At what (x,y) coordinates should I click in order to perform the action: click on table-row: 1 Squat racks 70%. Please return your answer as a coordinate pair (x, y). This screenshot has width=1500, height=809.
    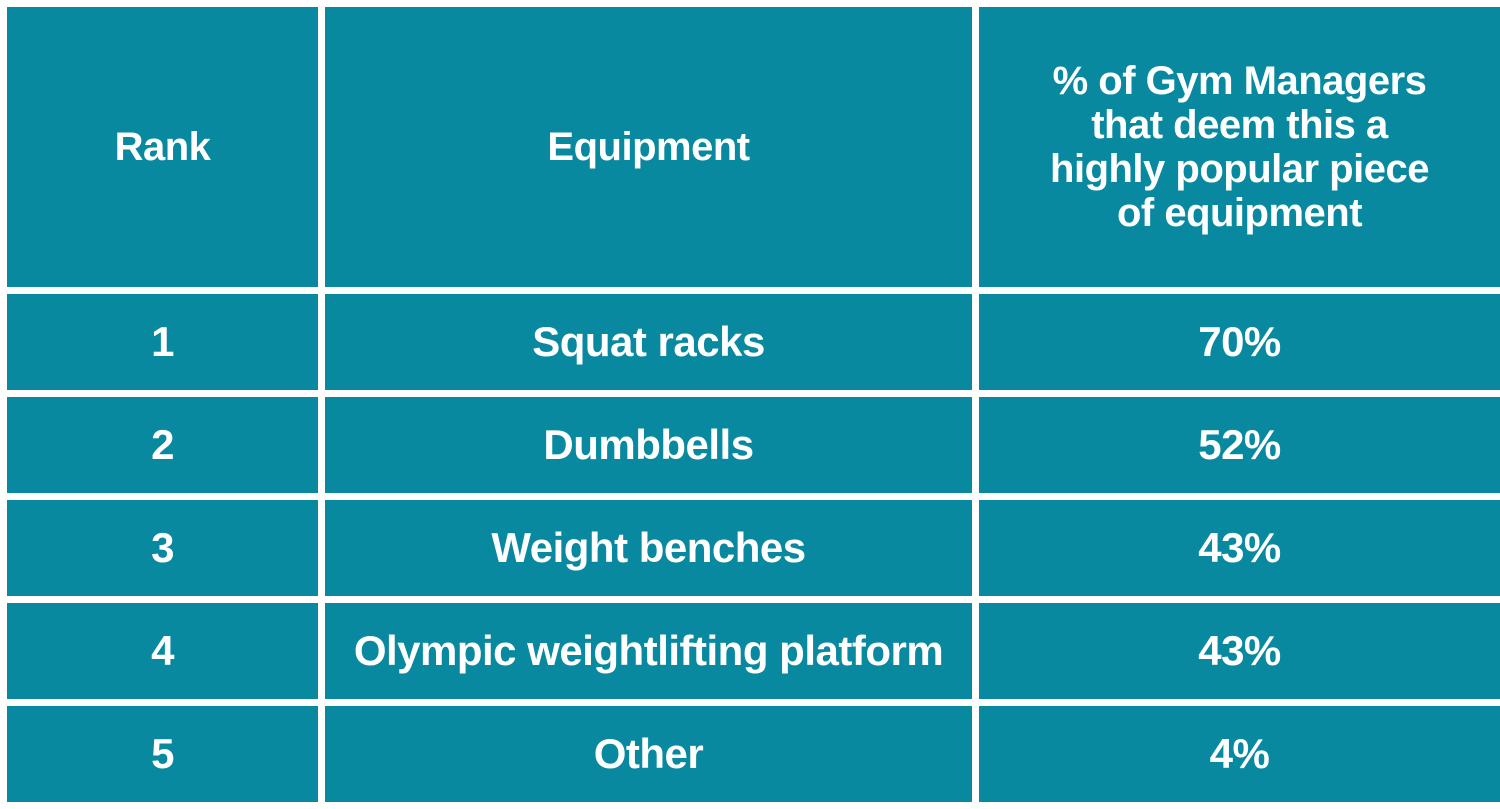
    Looking at the image, I should click on (753, 342).